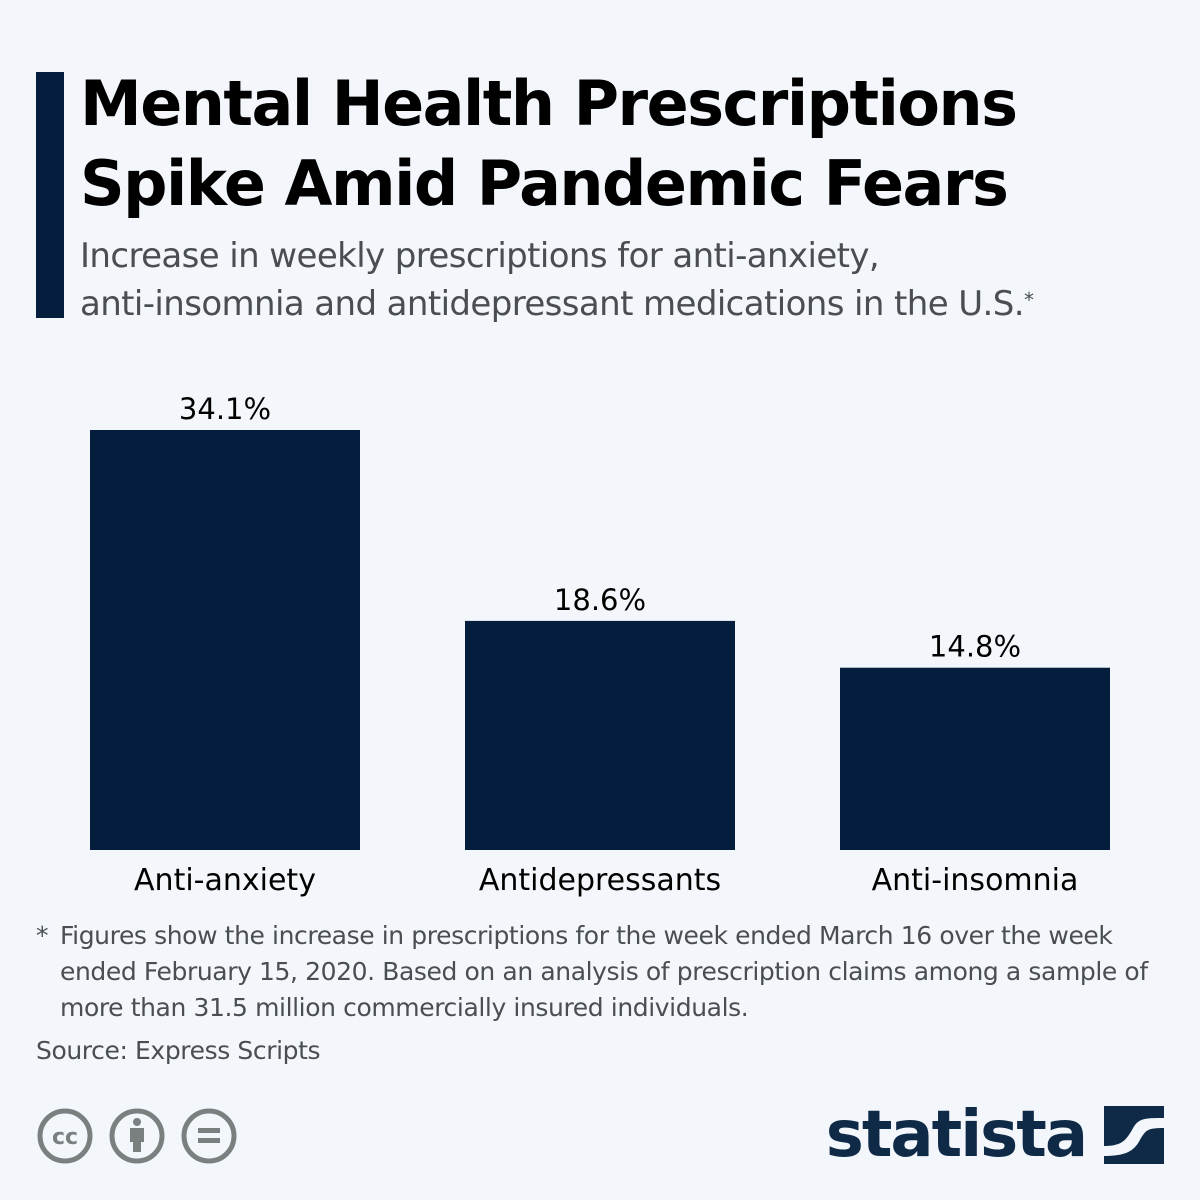  What do you see at coordinates (549, 103) in the screenshot?
I see `title-line-1: Mental Health Prescriptions` at bounding box center [549, 103].